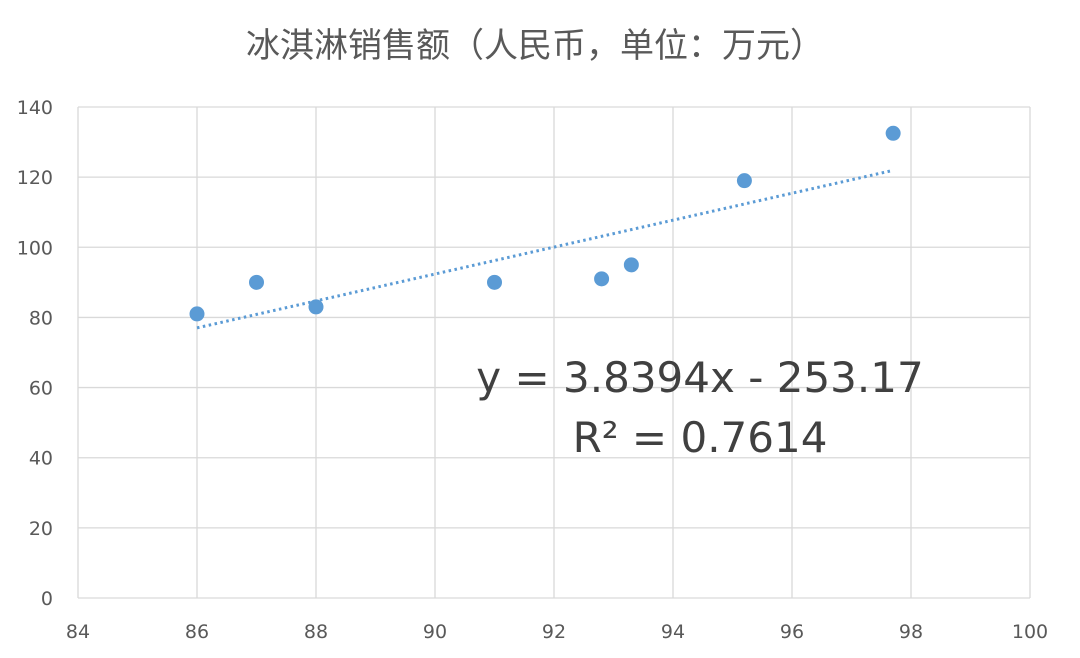 The height and width of the screenshot is (658, 1080). I want to click on x-tick-label: 94, so click(673, 632).